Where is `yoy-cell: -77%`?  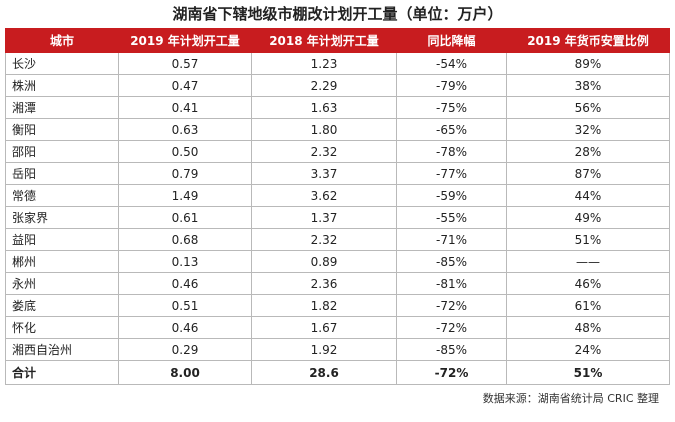 yoy-cell: -77% is located at coordinates (451, 173).